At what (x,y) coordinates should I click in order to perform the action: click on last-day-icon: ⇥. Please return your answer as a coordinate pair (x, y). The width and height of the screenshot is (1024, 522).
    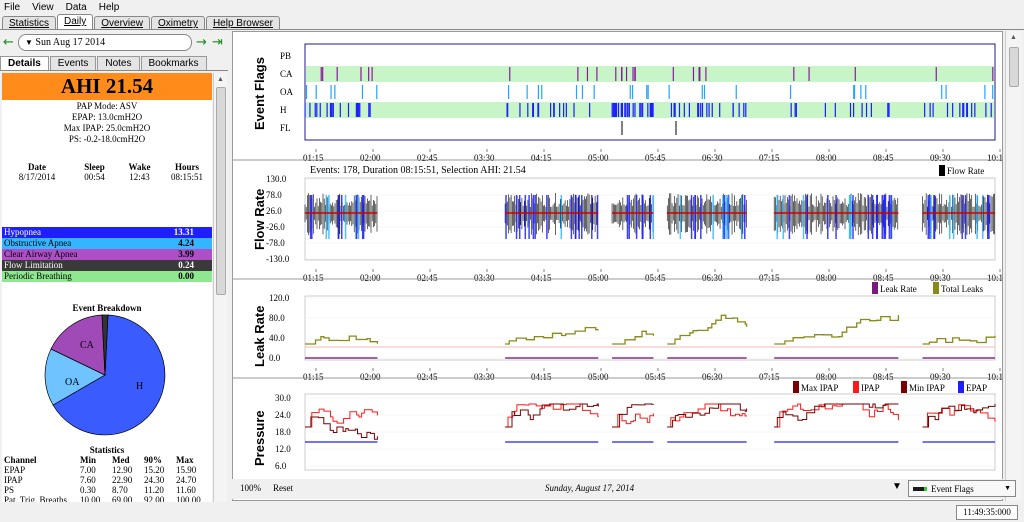
    Looking at the image, I should click on (217, 42).